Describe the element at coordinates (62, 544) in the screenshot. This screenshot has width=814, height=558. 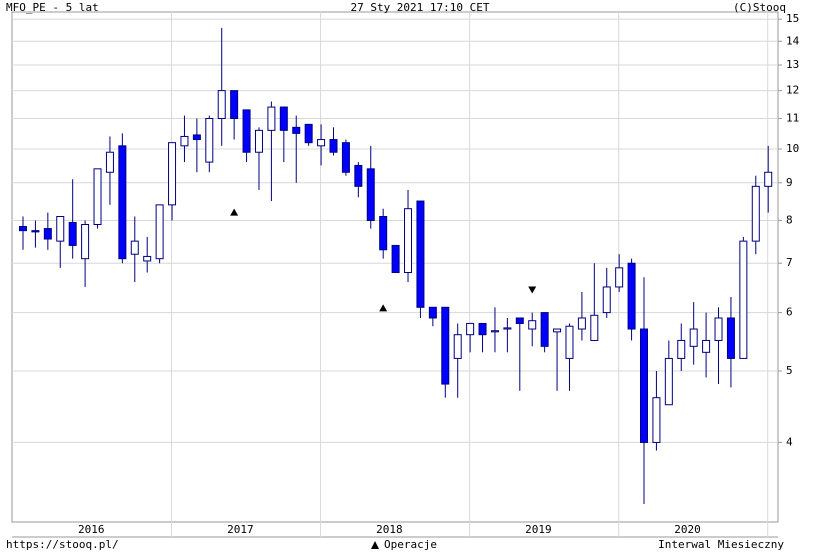
I see `source: https://stooq.pl/` at that location.